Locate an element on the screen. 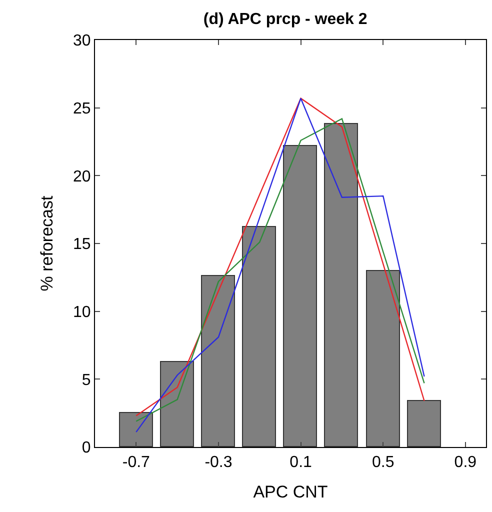 This screenshot has height=512, width=492. y-tick-label: 25 is located at coordinates (82, 109).